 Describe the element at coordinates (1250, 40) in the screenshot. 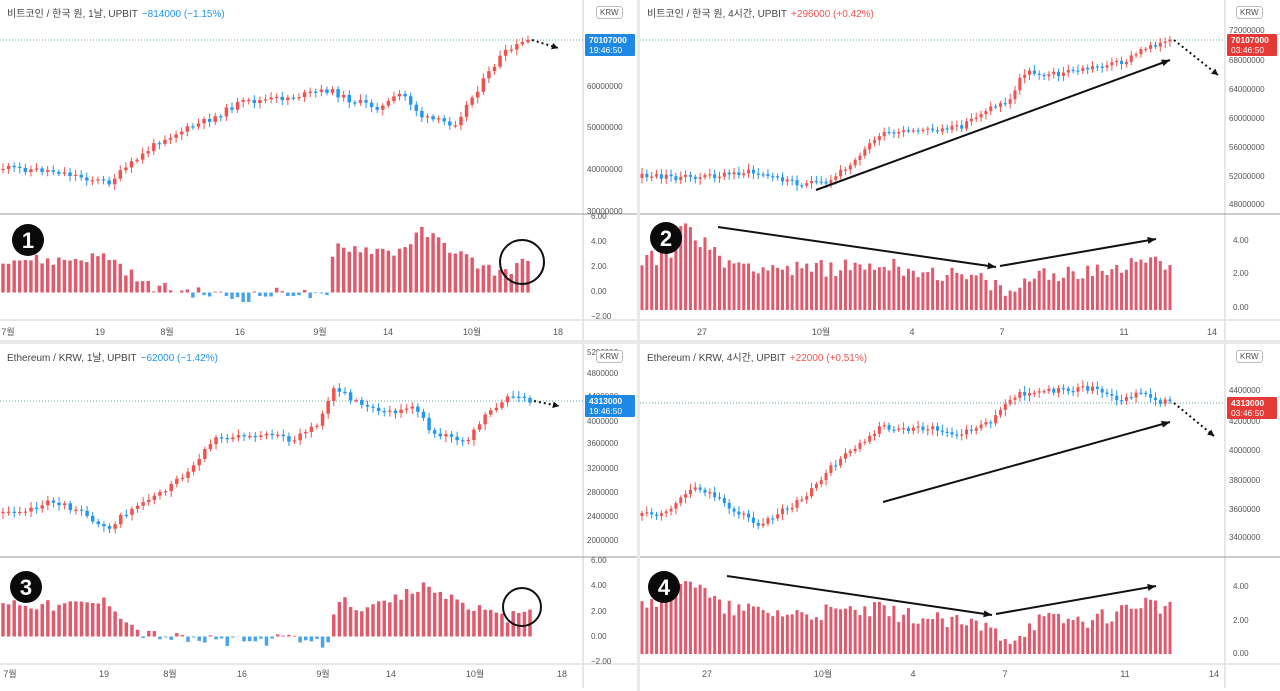

I see `price-label: 70107000` at that location.